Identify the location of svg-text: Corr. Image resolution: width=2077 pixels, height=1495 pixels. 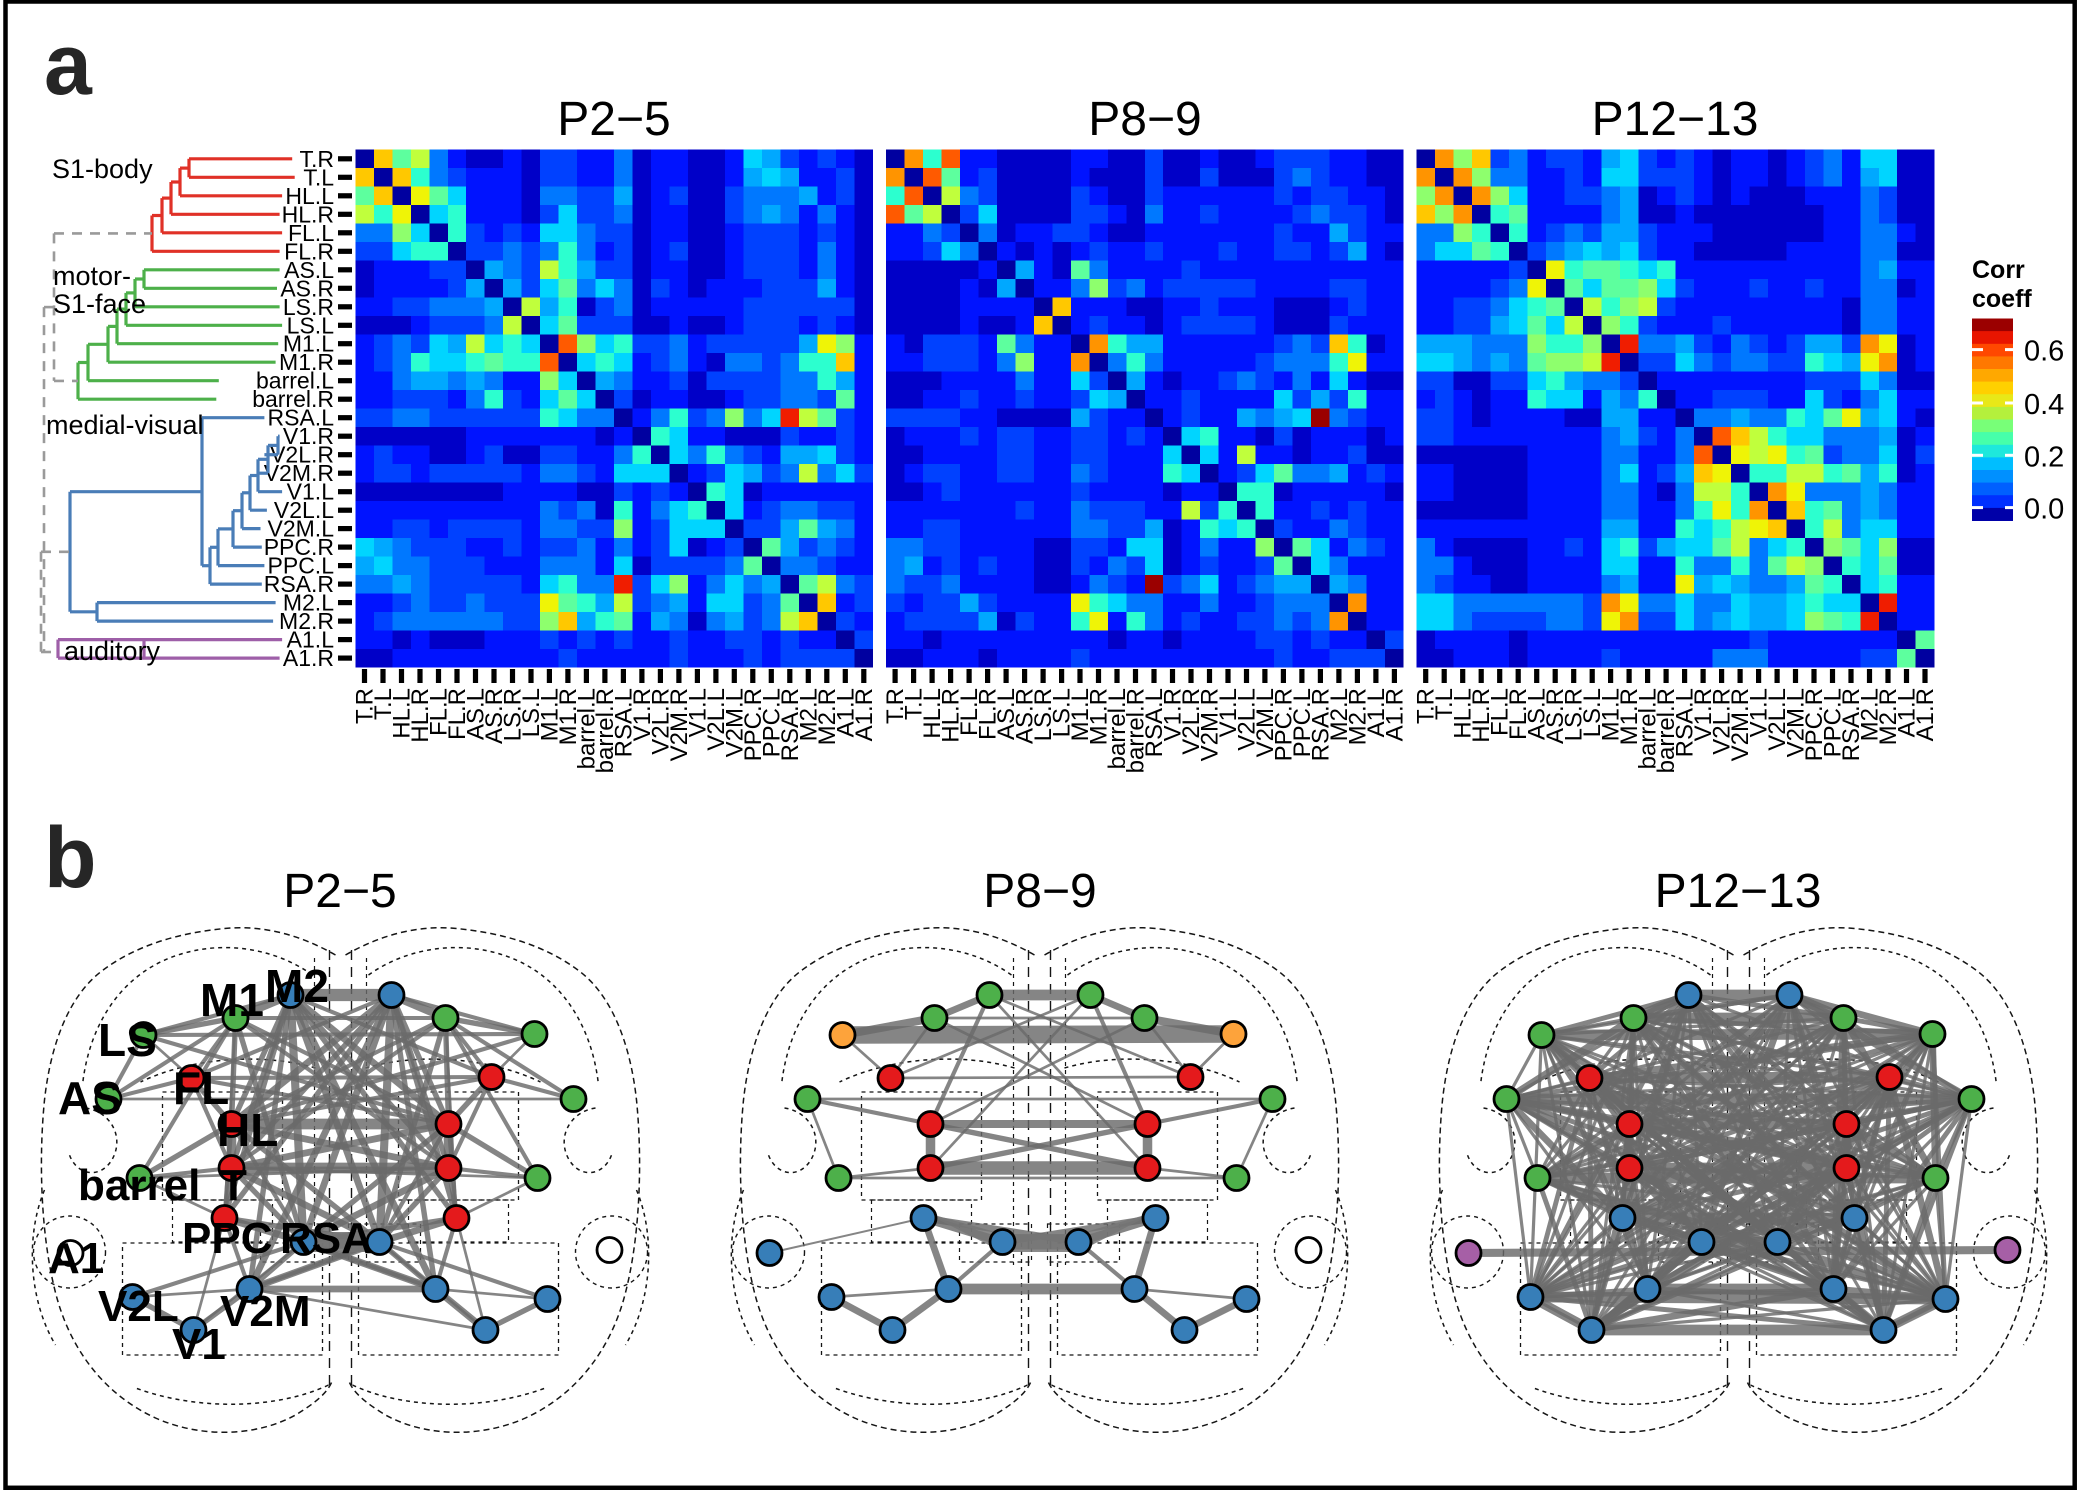
(1998, 270).